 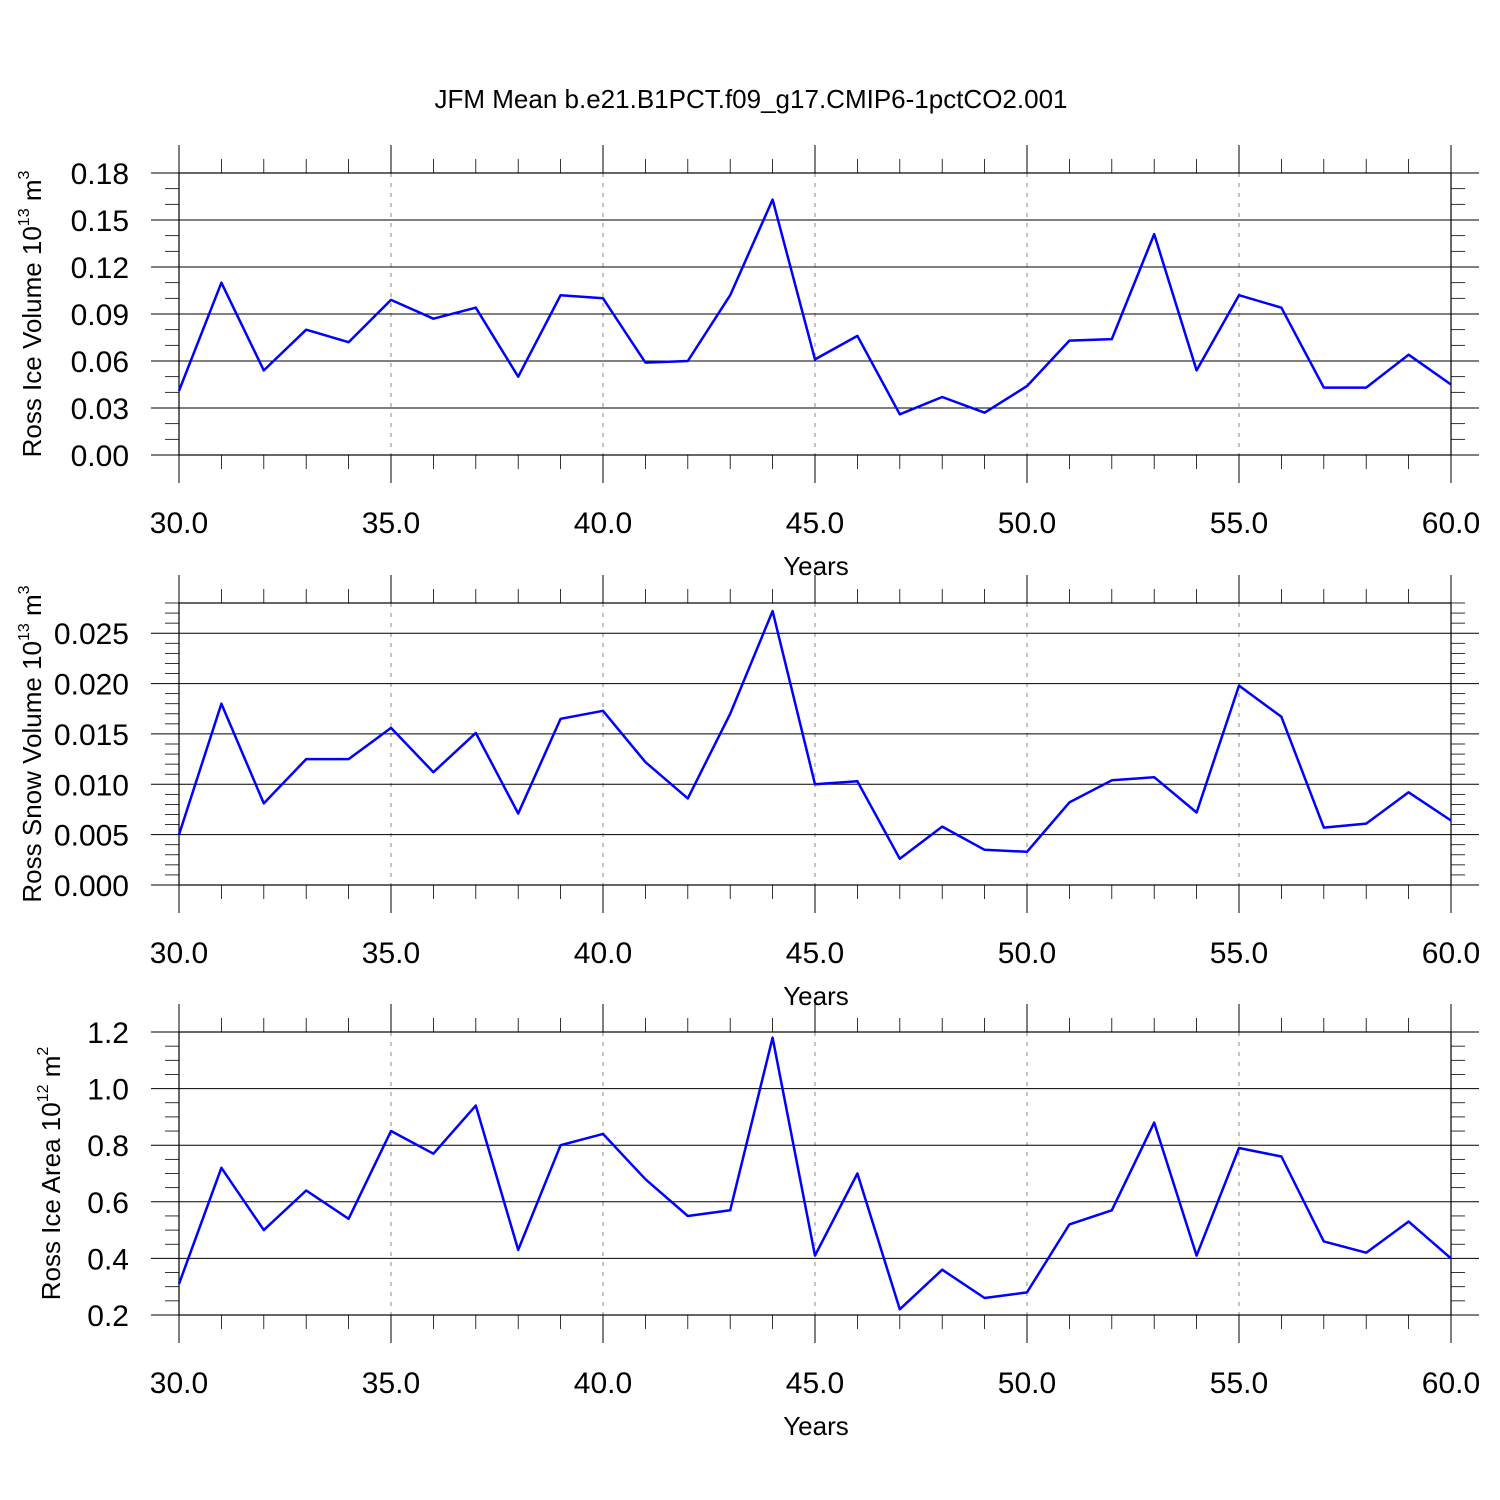 What do you see at coordinates (100, 221) in the screenshot?
I see `y-tick-label: 0.15` at bounding box center [100, 221].